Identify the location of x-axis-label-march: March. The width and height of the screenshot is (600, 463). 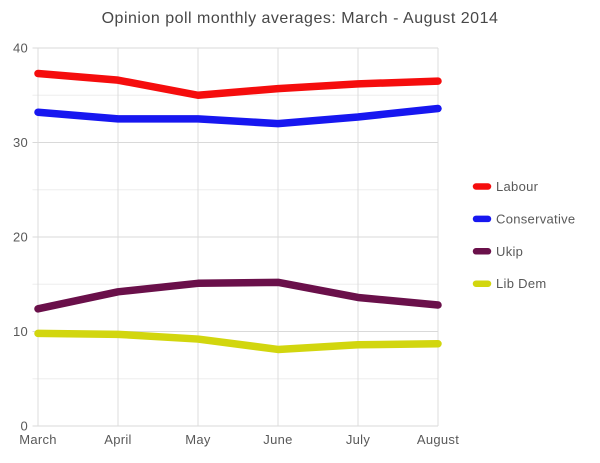
(38, 439).